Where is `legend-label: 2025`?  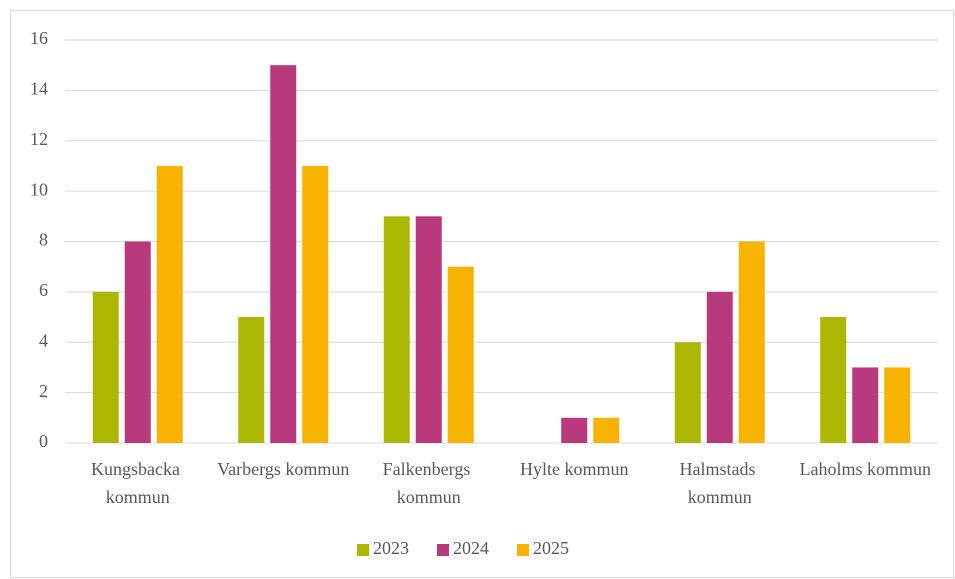 legend-label: 2025 is located at coordinates (551, 548).